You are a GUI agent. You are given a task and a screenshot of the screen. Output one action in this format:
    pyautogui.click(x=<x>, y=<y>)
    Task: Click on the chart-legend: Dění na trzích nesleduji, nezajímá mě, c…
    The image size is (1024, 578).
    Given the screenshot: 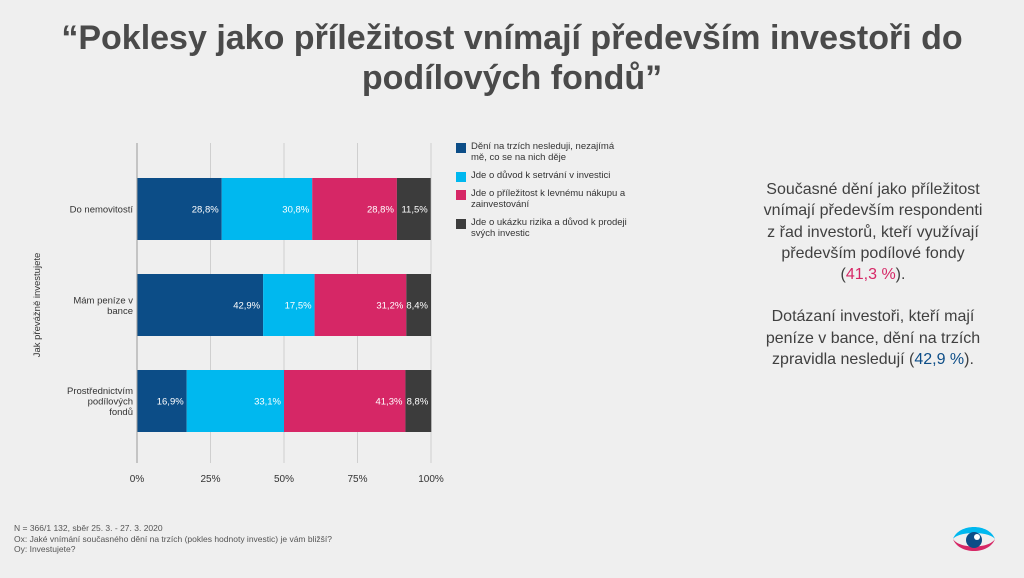 What is the action you would take?
    pyautogui.click(x=542, y=193)
    